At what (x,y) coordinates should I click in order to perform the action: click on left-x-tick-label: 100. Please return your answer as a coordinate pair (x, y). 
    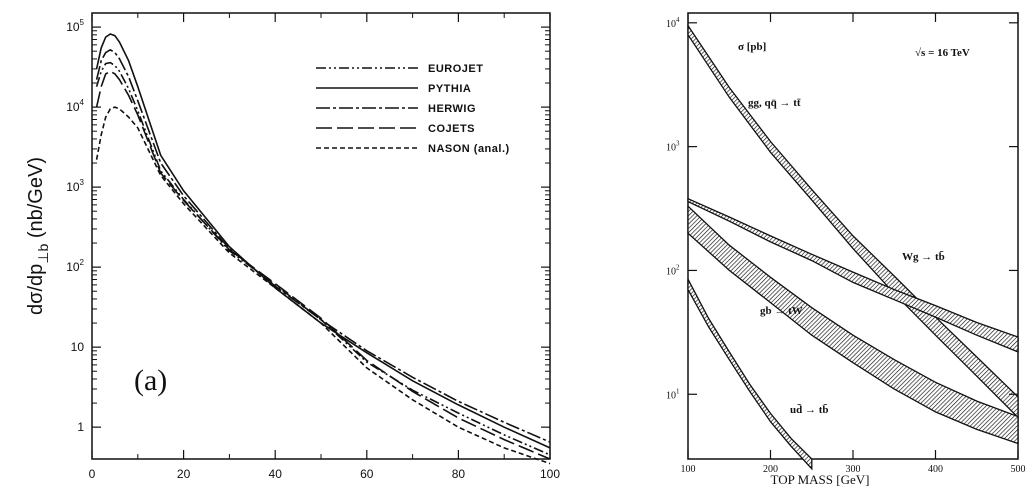
    Looking at the image, I should click on (550, 474).